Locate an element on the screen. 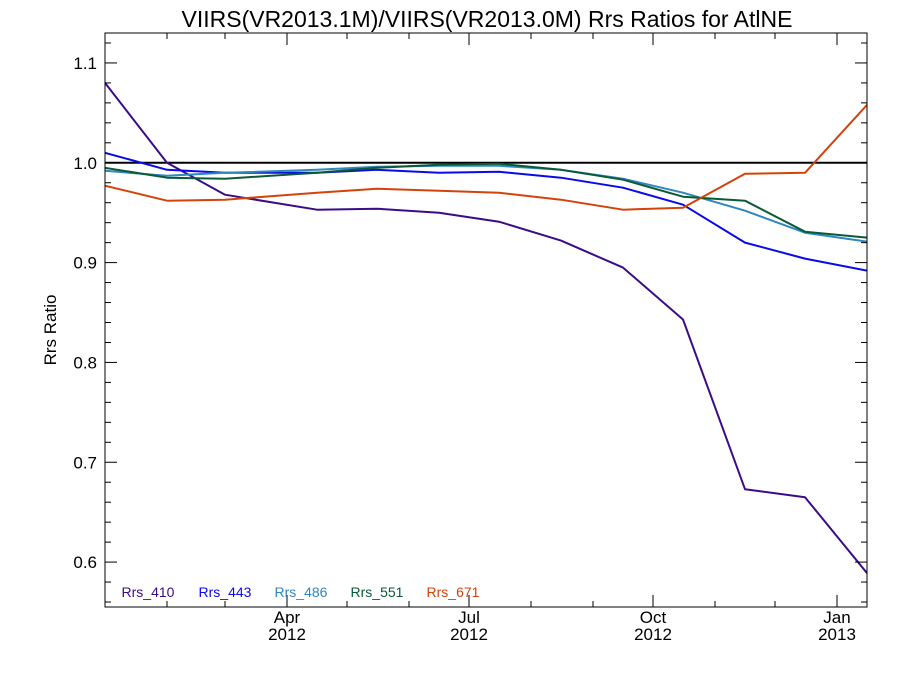 The height and width of the screenshot is (675, 900). legend-item-rrs-551: Rrs_551 is located at coordinates (377, 592).